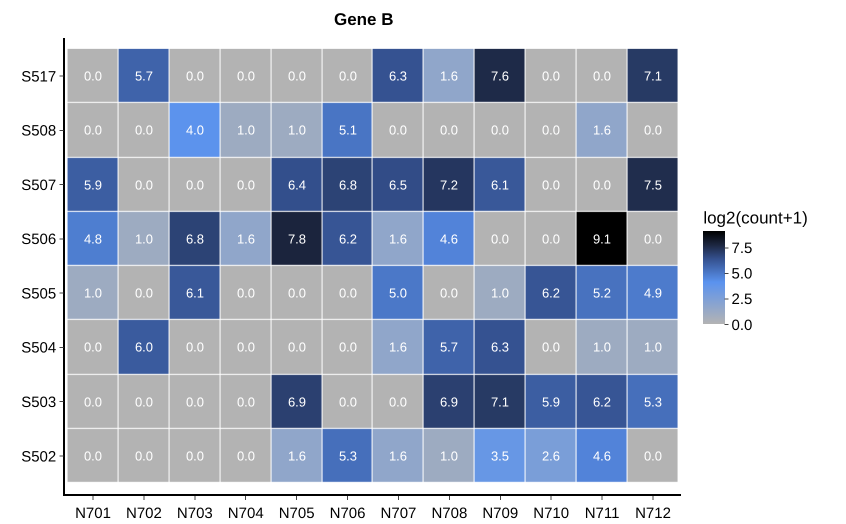 The image size is (846, 524). I want to click on data-label: 4.8, so click(93, 239).